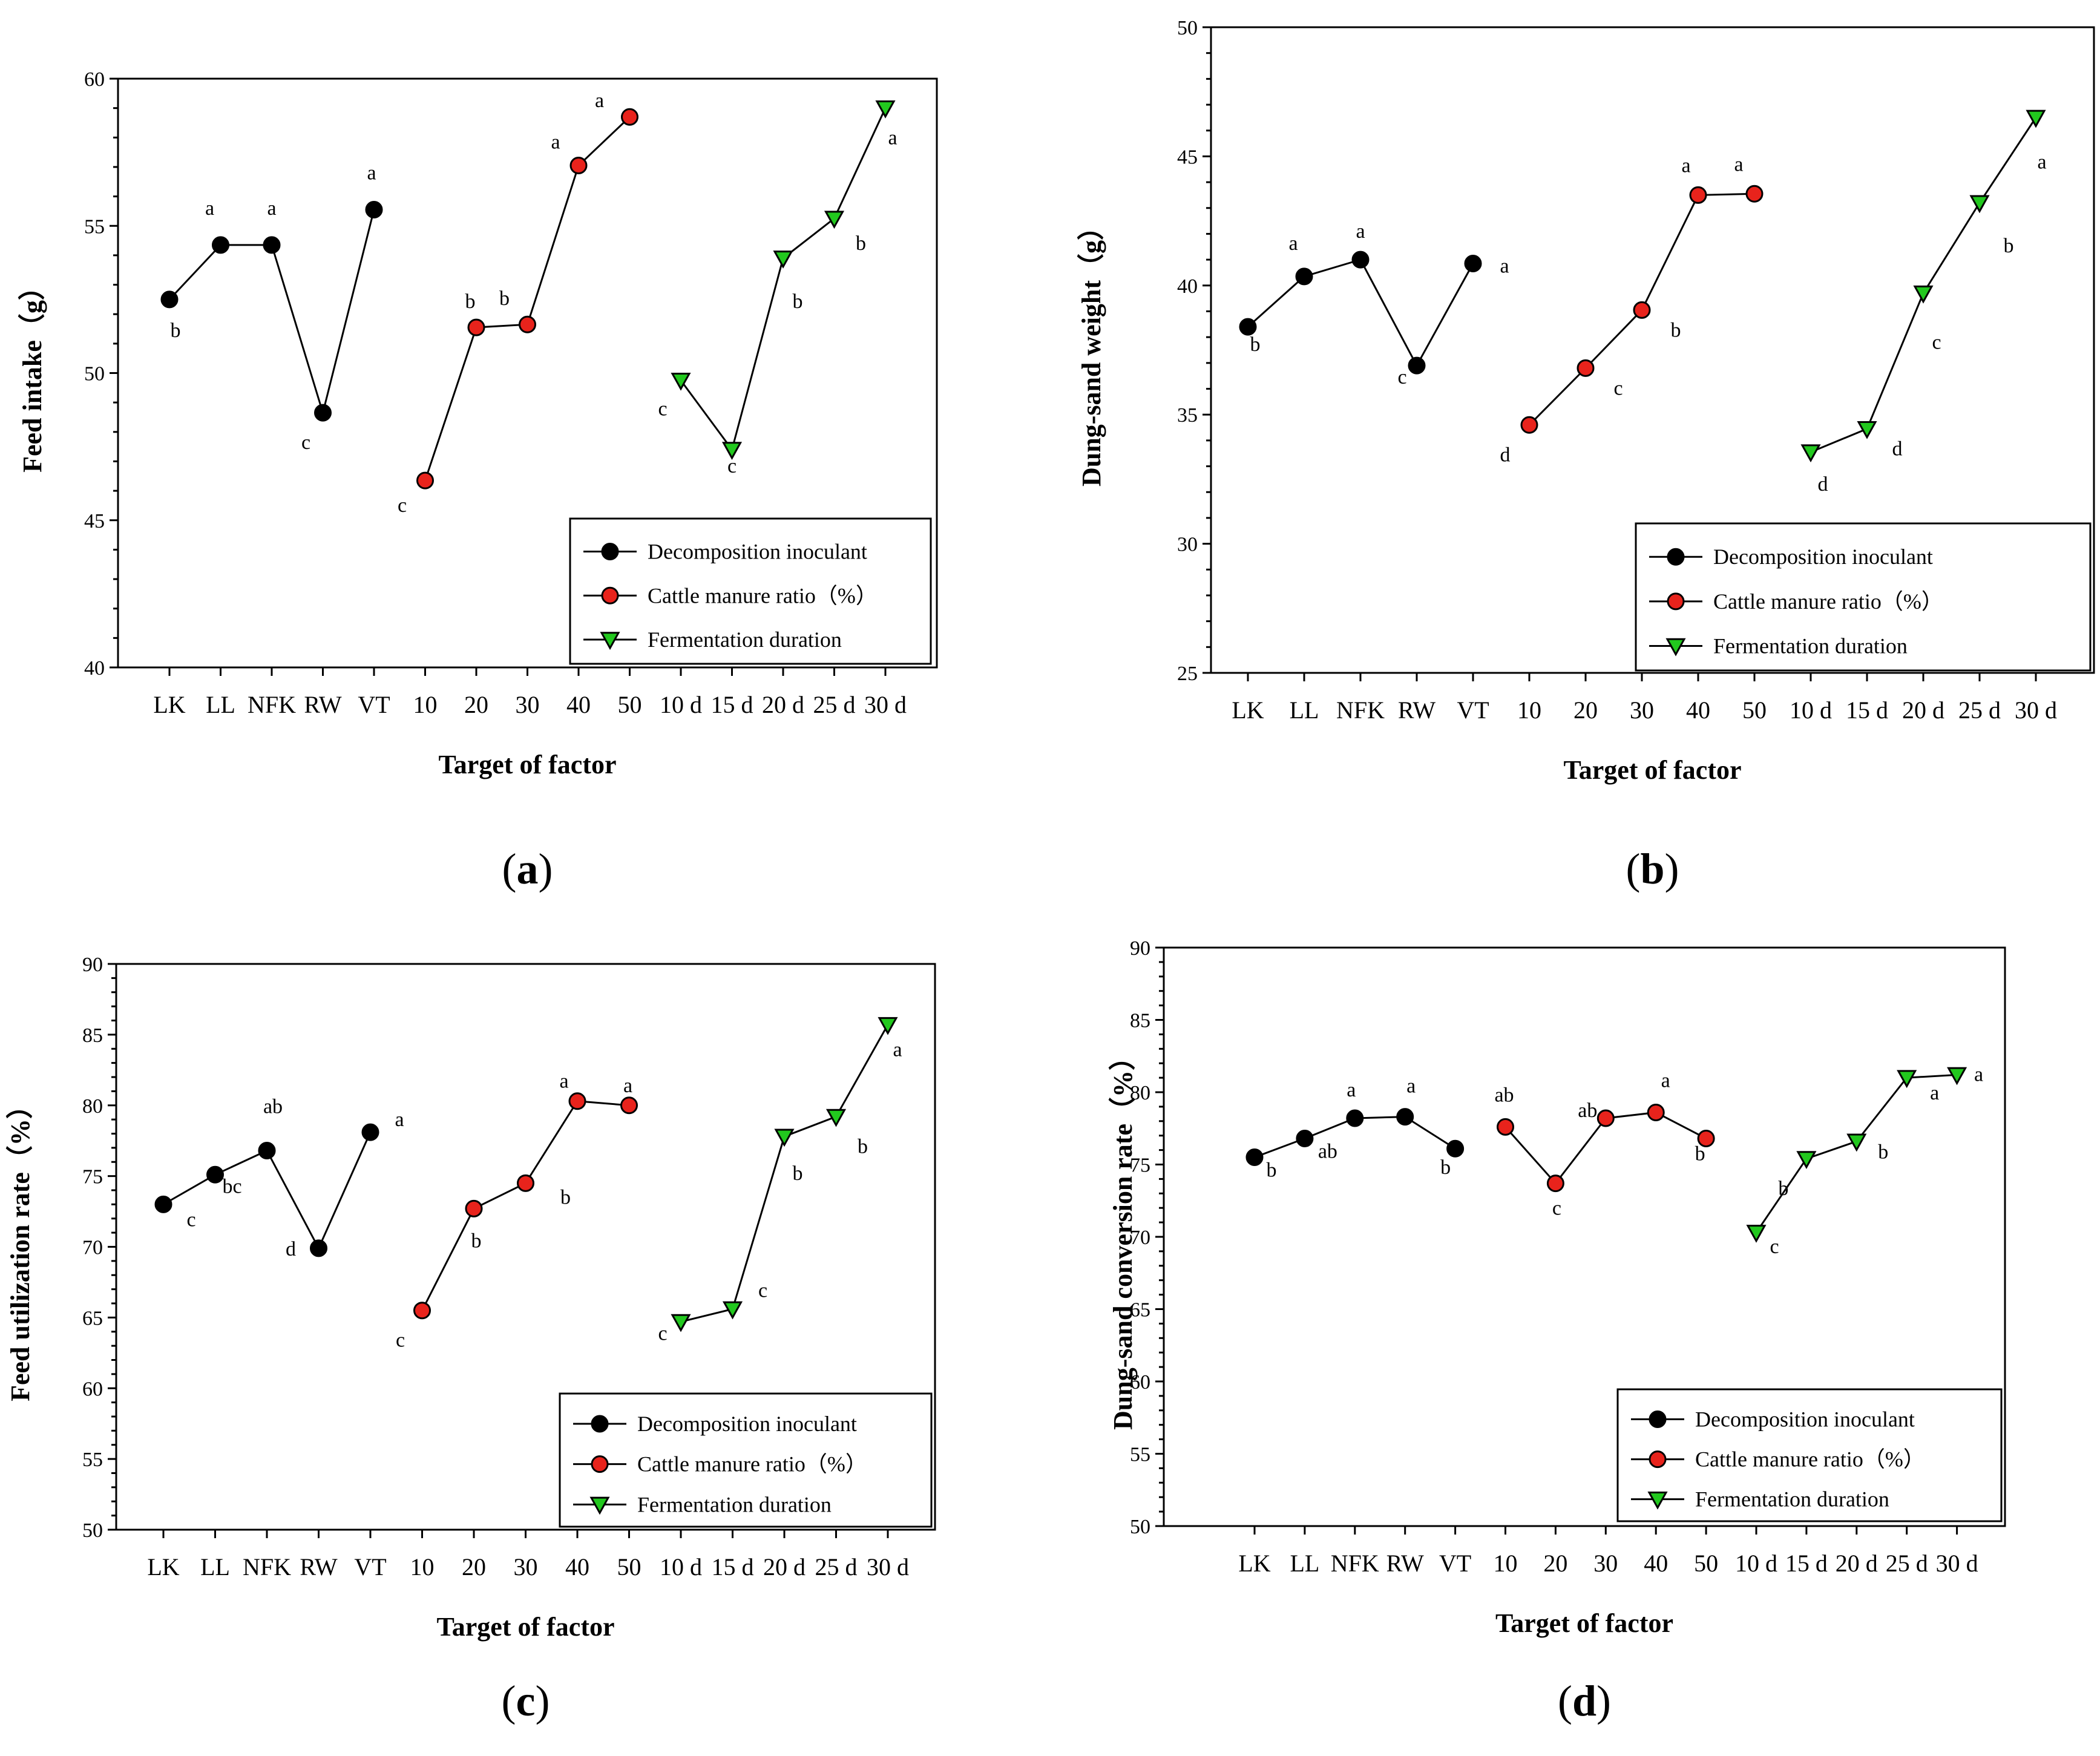  Describe the element at coordinates (1140, 1382) in the screenshot. I see `y-tick-label: 60` at that location.